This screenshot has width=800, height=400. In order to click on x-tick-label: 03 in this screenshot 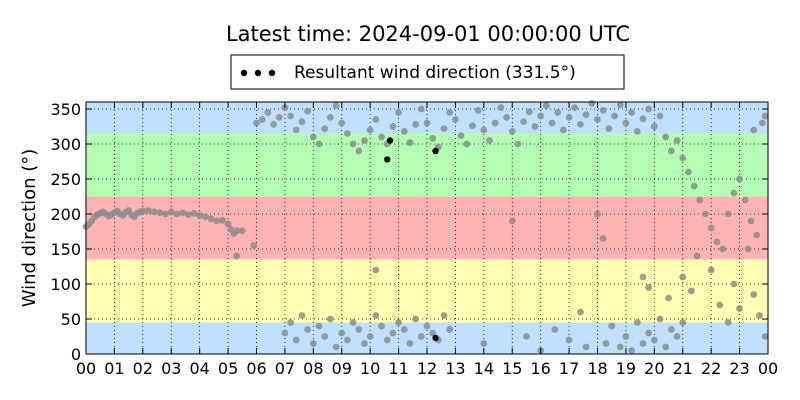, I will do `click(171, 368)`.